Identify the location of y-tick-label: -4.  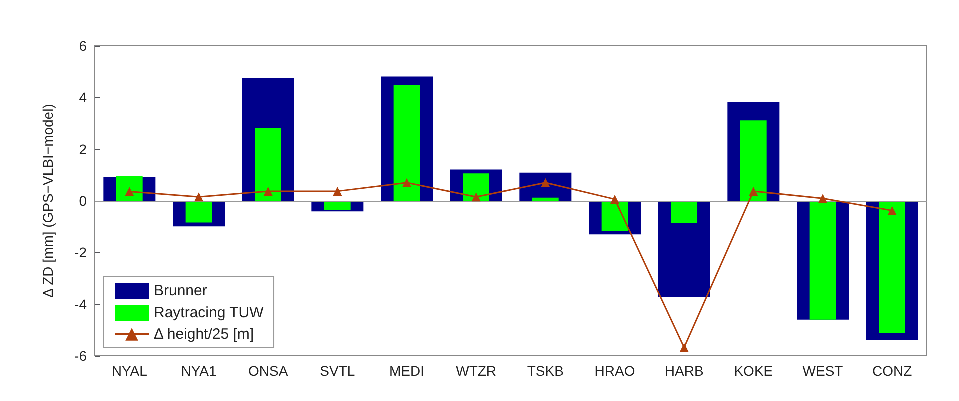
(81, 304).